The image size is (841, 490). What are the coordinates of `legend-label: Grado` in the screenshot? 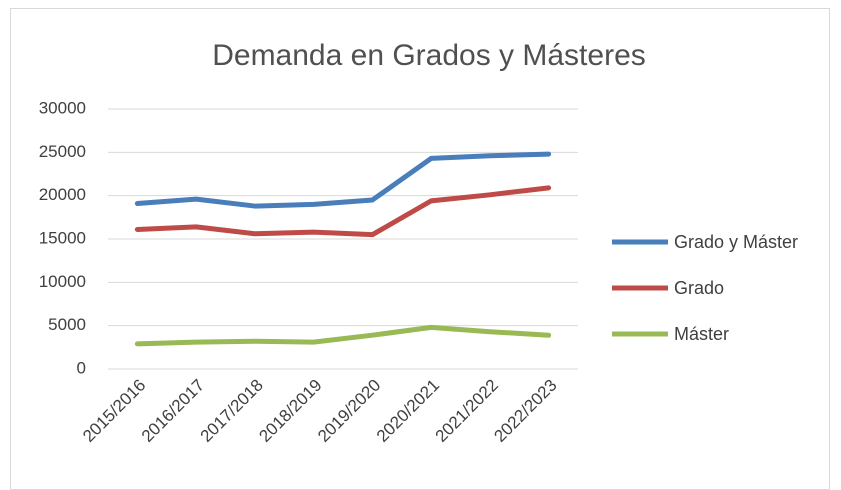 It's located at (699, 288).